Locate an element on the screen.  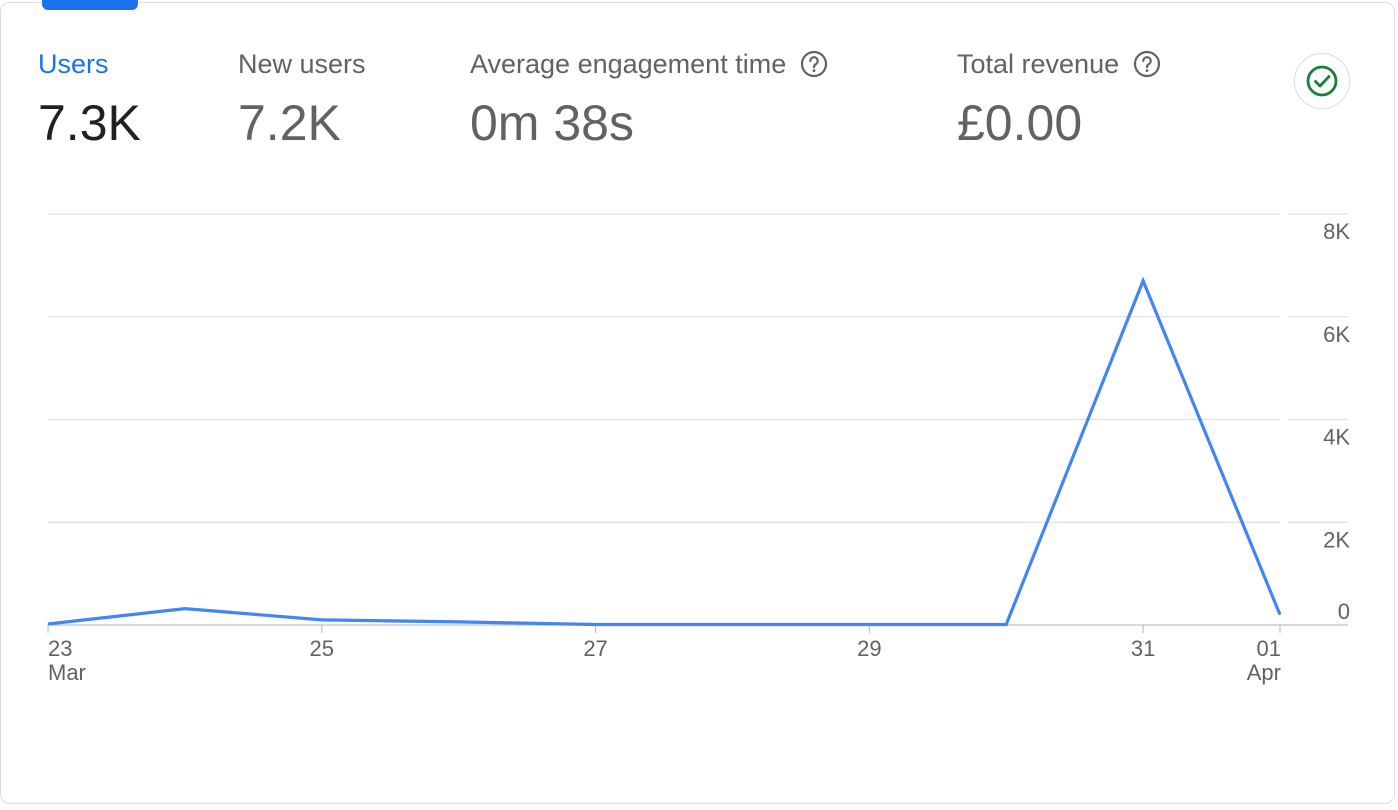
x-tick-label: 29 is located at coordinates (869, 648).